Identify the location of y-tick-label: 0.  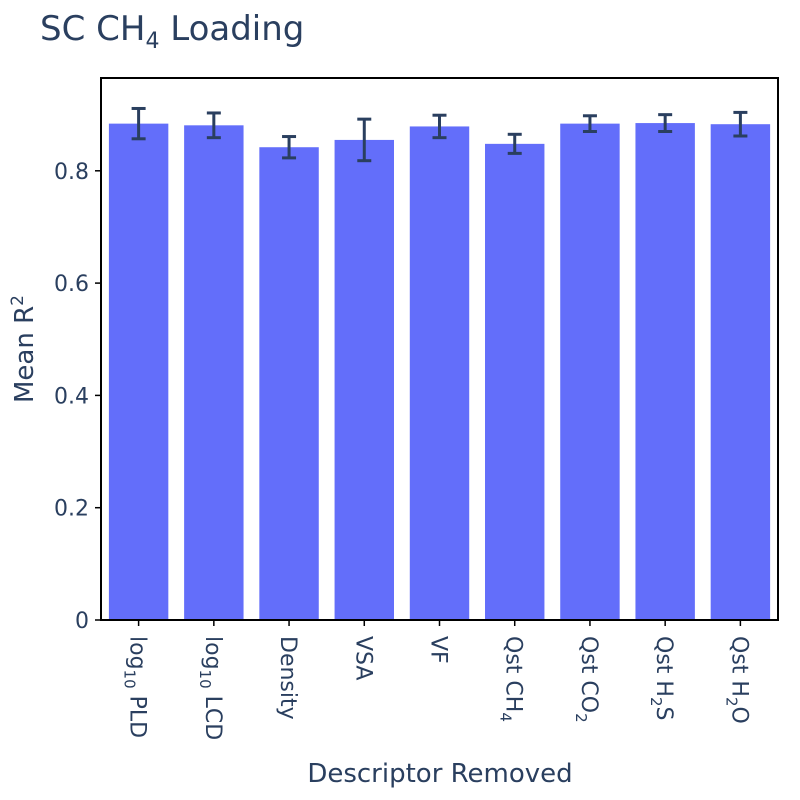
(82, 621).